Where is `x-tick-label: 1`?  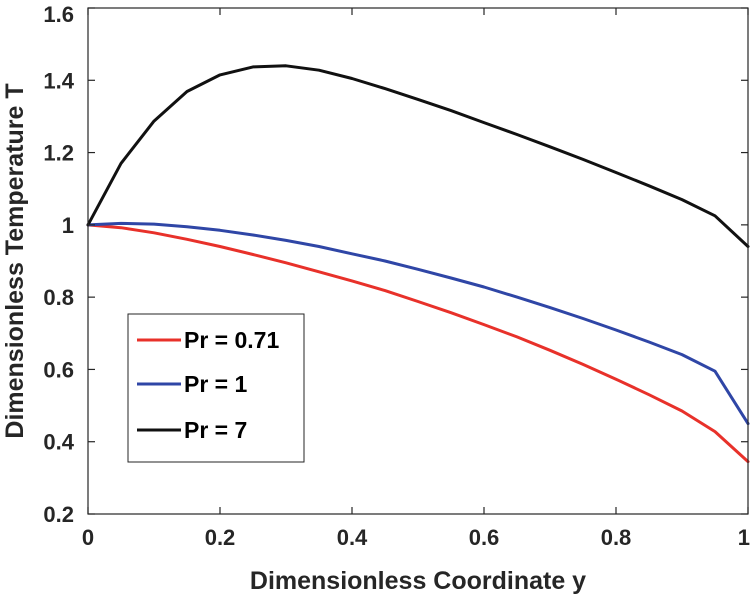 x-tick-label: 1 is located at coordinates (744, 537).